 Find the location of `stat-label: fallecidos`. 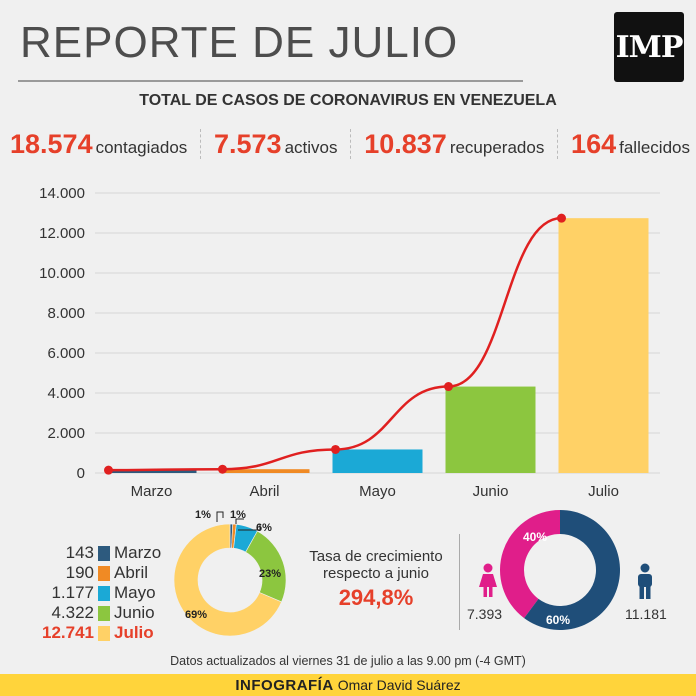

stat-label: fallecidos is located at coordinates (654, 147).